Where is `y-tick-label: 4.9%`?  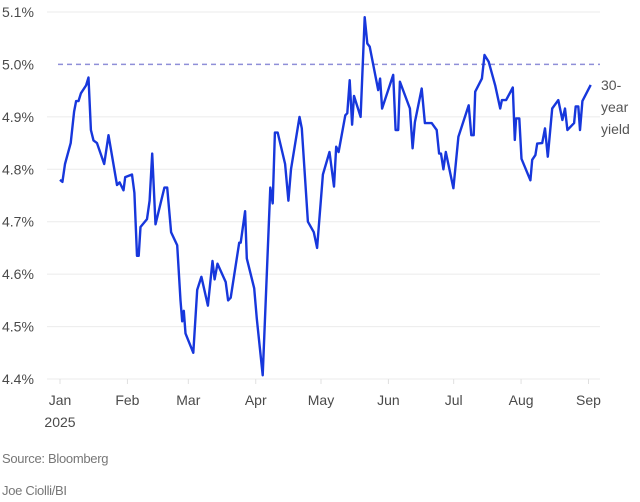
y-tick-label: 4.9% is located at coordinates (18, 117).